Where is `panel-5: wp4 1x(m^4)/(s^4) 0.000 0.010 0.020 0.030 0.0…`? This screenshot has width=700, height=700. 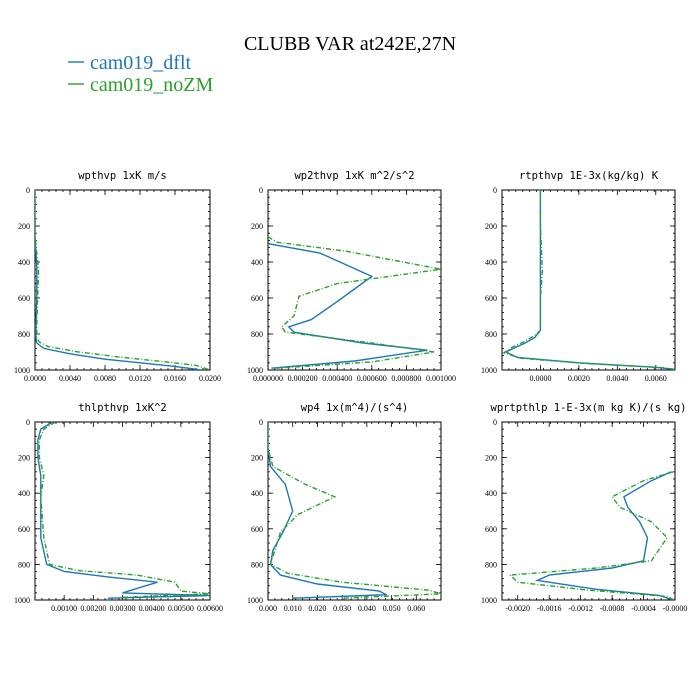 panel-5: wp4 1x(m^4)/(s^4) 0.000 0.010 0.020 0.030 0.0… is located at coordinates (344, 507).